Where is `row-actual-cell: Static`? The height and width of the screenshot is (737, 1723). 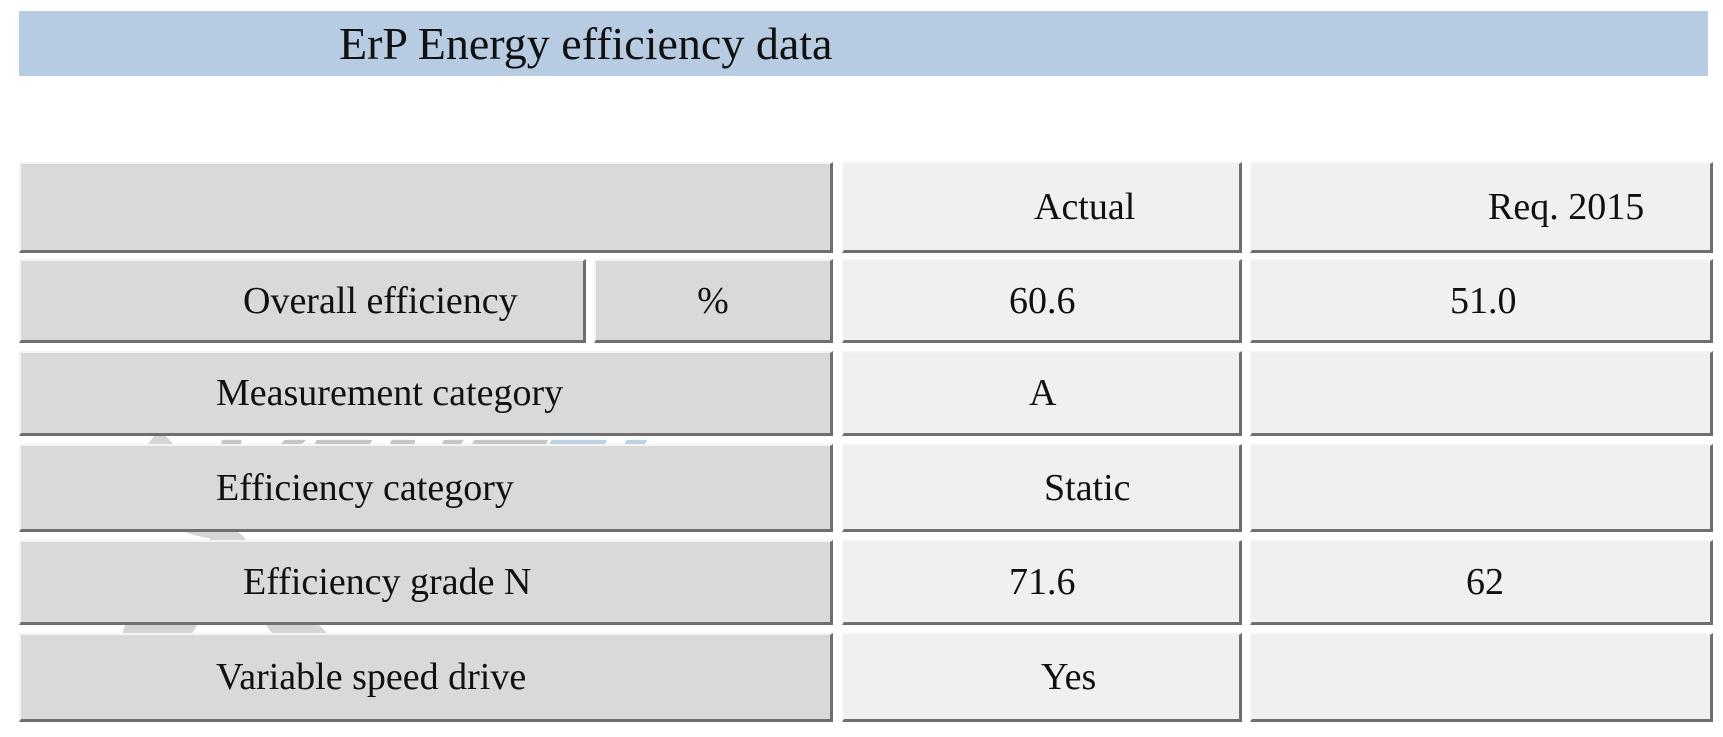 row-actual-cell: Static is located at coordinates (1042, 488).